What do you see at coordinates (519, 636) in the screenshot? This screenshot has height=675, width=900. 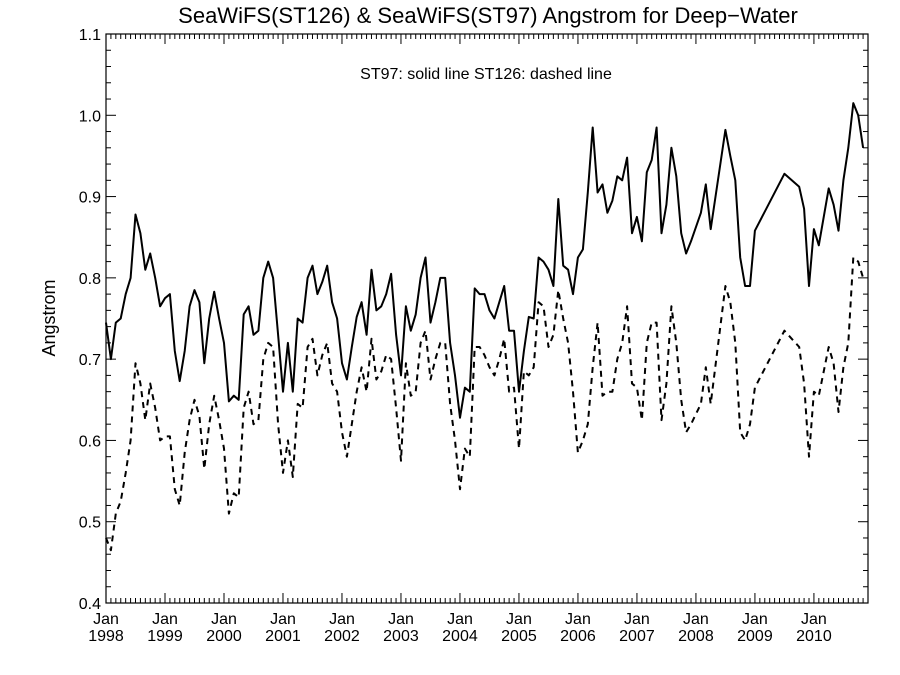 I see `x-tick-year: 2005` at bounding box center [519, 636].